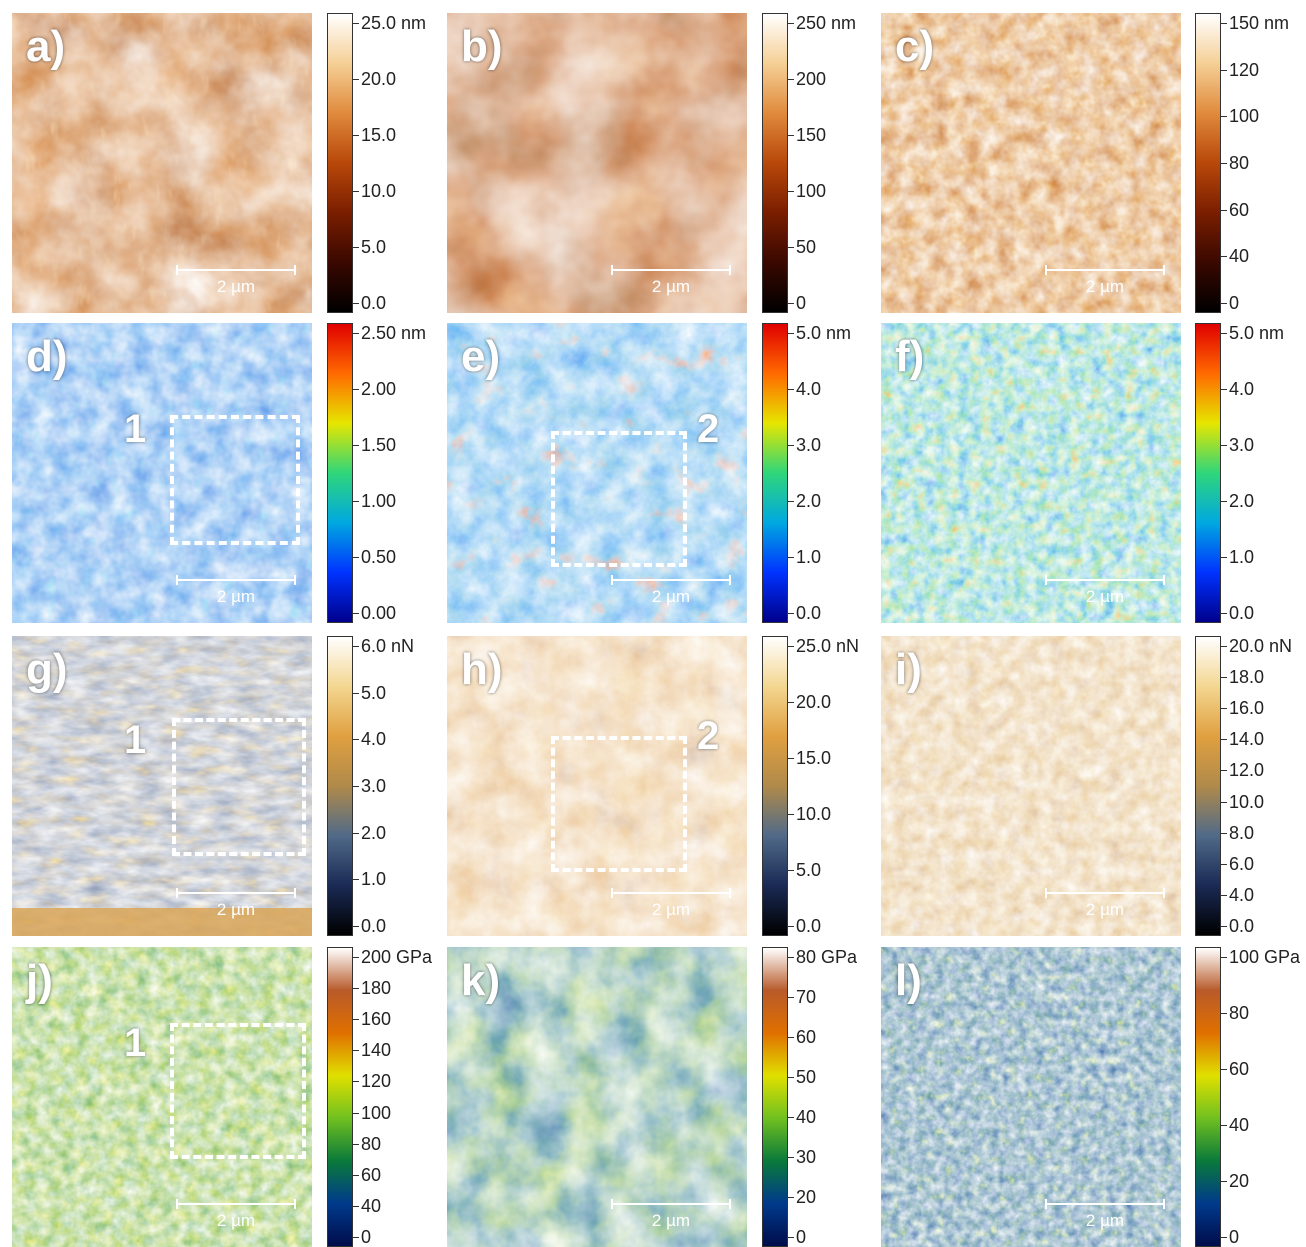  What do you see at coordinates (396, 473) in the screenshot?
I see `colorbar-ticks-d: 2.50 nm 2.00 1.50 1.00 0.50 0.00` at bounding box center [396, 473].